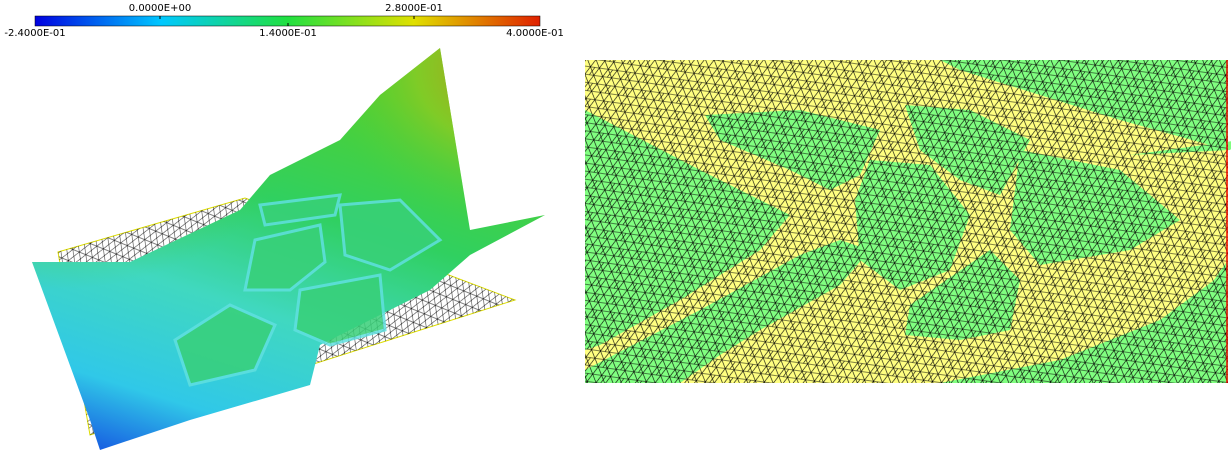  Describe the element at coordinates (414, 8) in the screenshot. I see `colorbar-label: 2.8000E-01` at that location.